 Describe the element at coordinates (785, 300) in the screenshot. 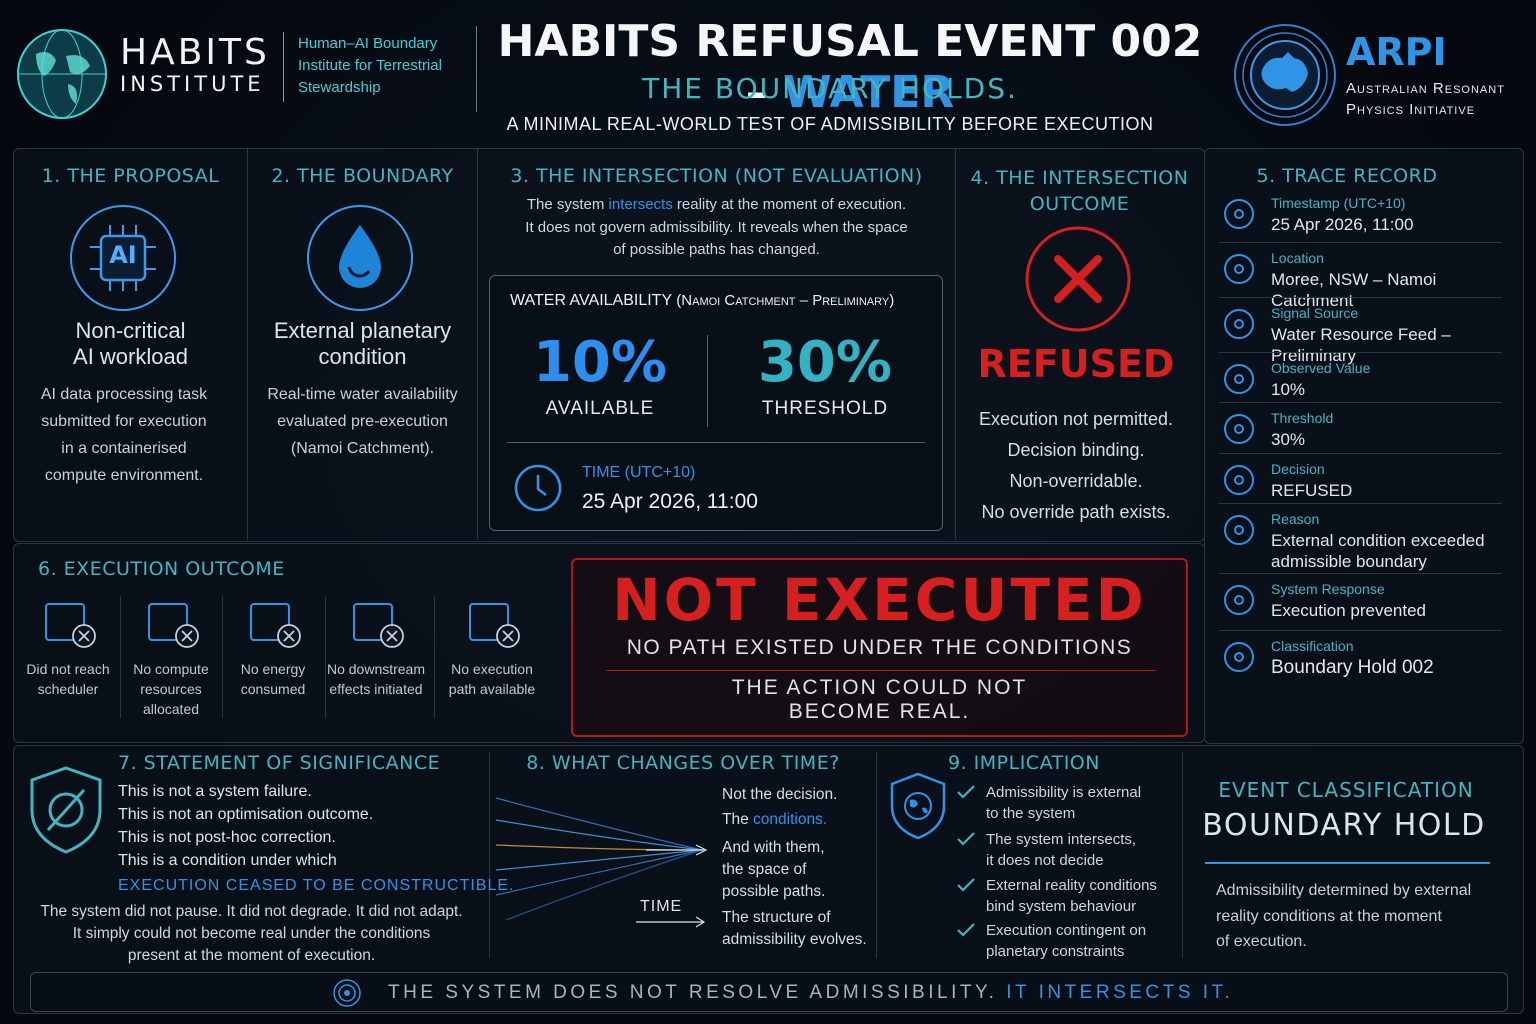

I see `panel-subtitle: (Namoi Catchment – Preliminary)` at that location.